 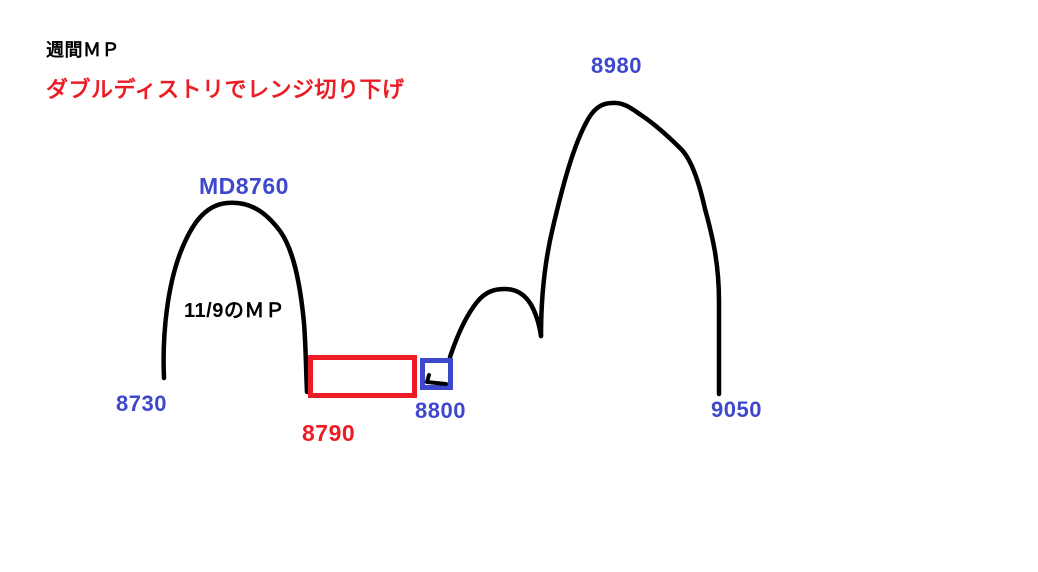 What do you see at coordinates (362, 376) in the screenshot?
I see `red-range-box` at bounding box center [362, 376].